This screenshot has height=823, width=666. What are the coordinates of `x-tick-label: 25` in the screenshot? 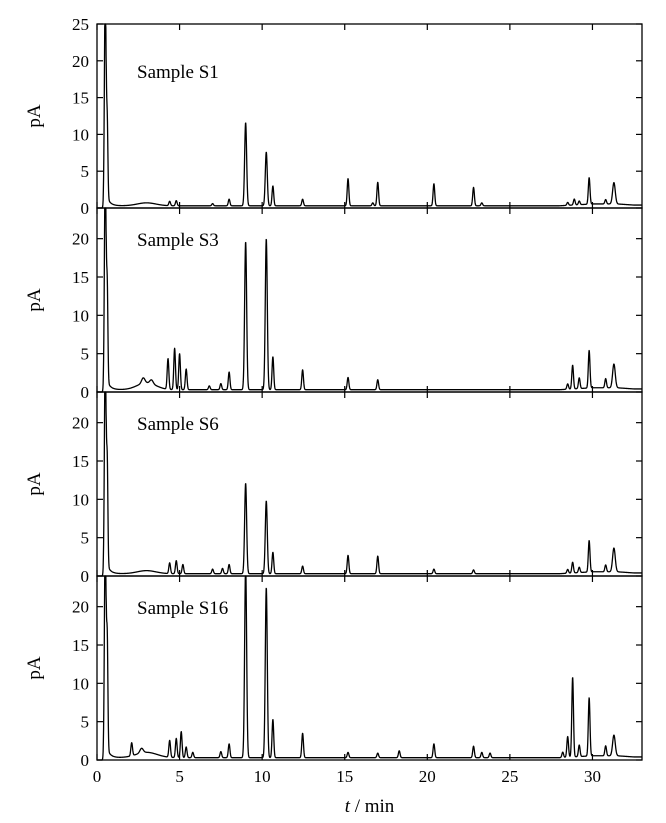 It's located at (509, 776).